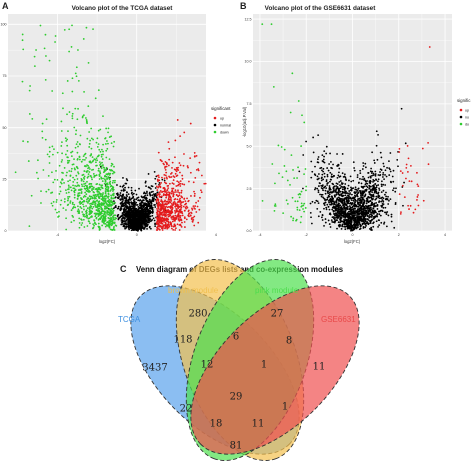 The height and width of the screenshot is (474, 474). Describe the element at coordinates (193, 290) in the screenshot. I see `venn-label-brown-module: brown module` at that location.